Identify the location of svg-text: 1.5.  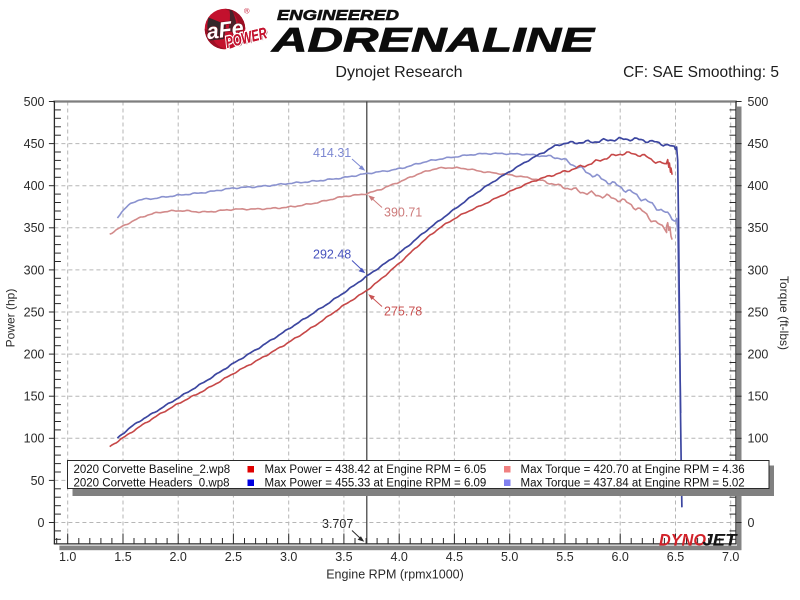
(122, 557).